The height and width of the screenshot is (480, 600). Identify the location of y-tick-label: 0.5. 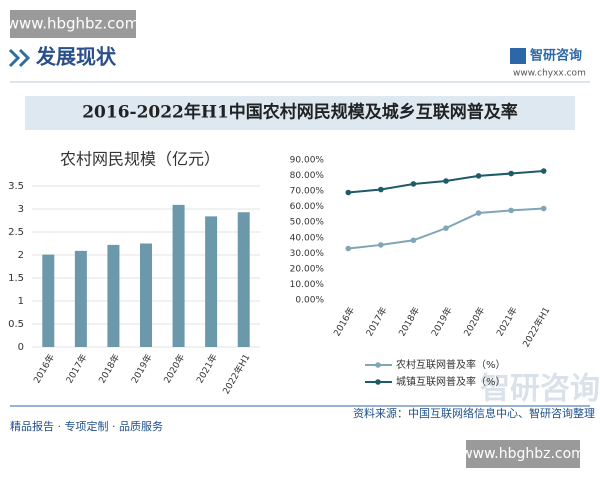
(16, 324).